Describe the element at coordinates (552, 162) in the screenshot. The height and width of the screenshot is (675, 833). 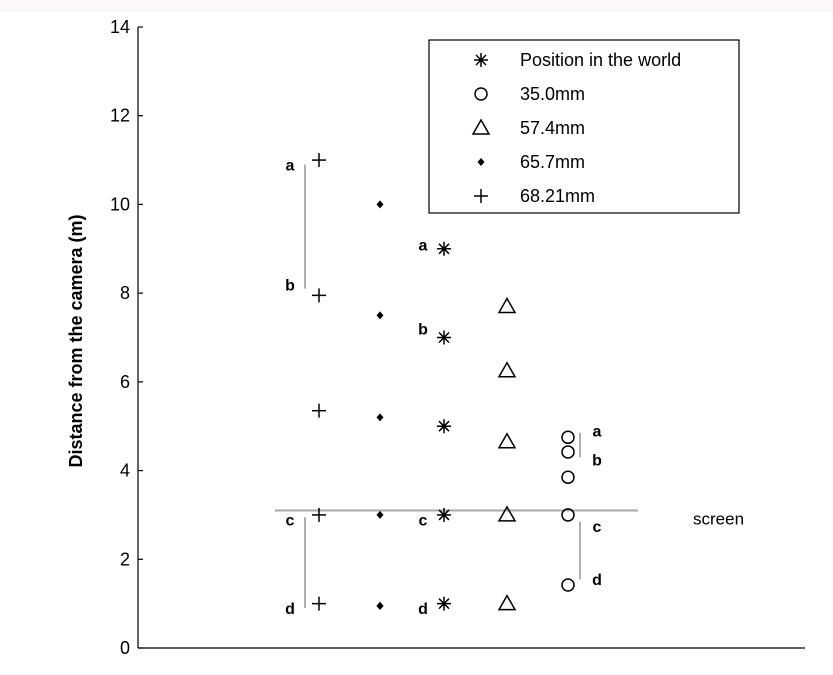
I see `legend-label: 65.7mm` at that location.